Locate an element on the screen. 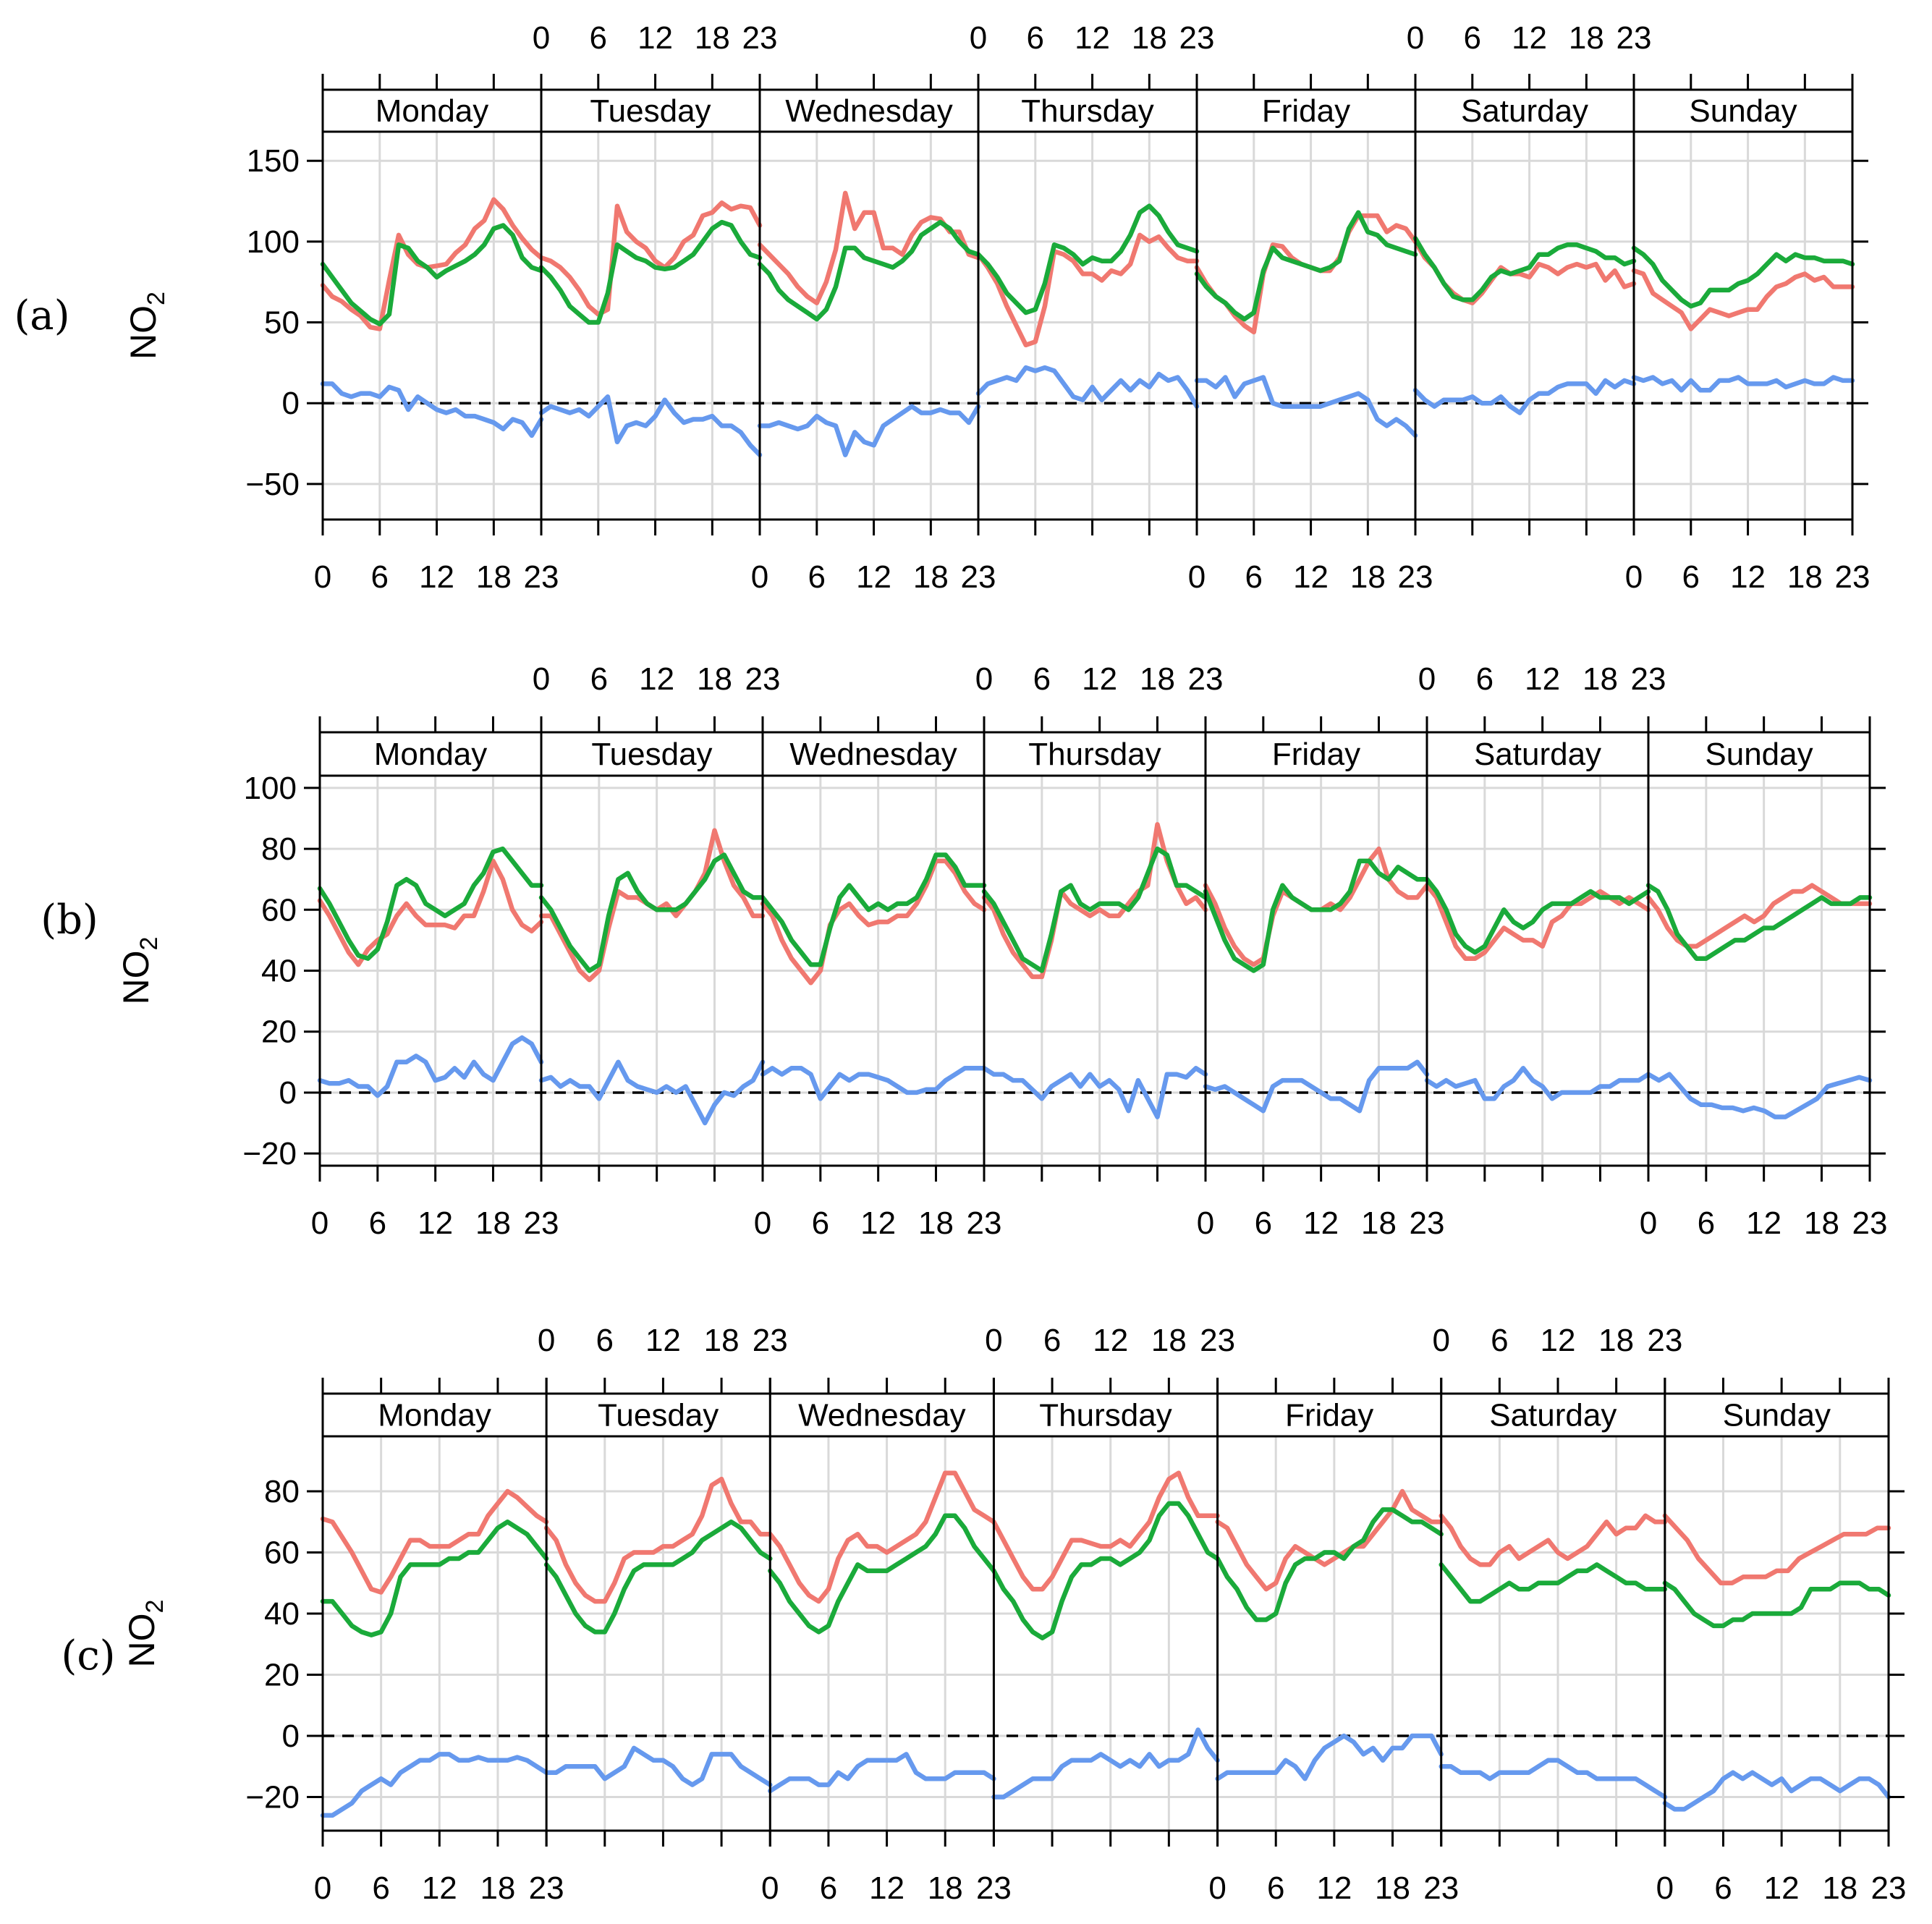  red-line-monday is located at coordinates (432, 264).